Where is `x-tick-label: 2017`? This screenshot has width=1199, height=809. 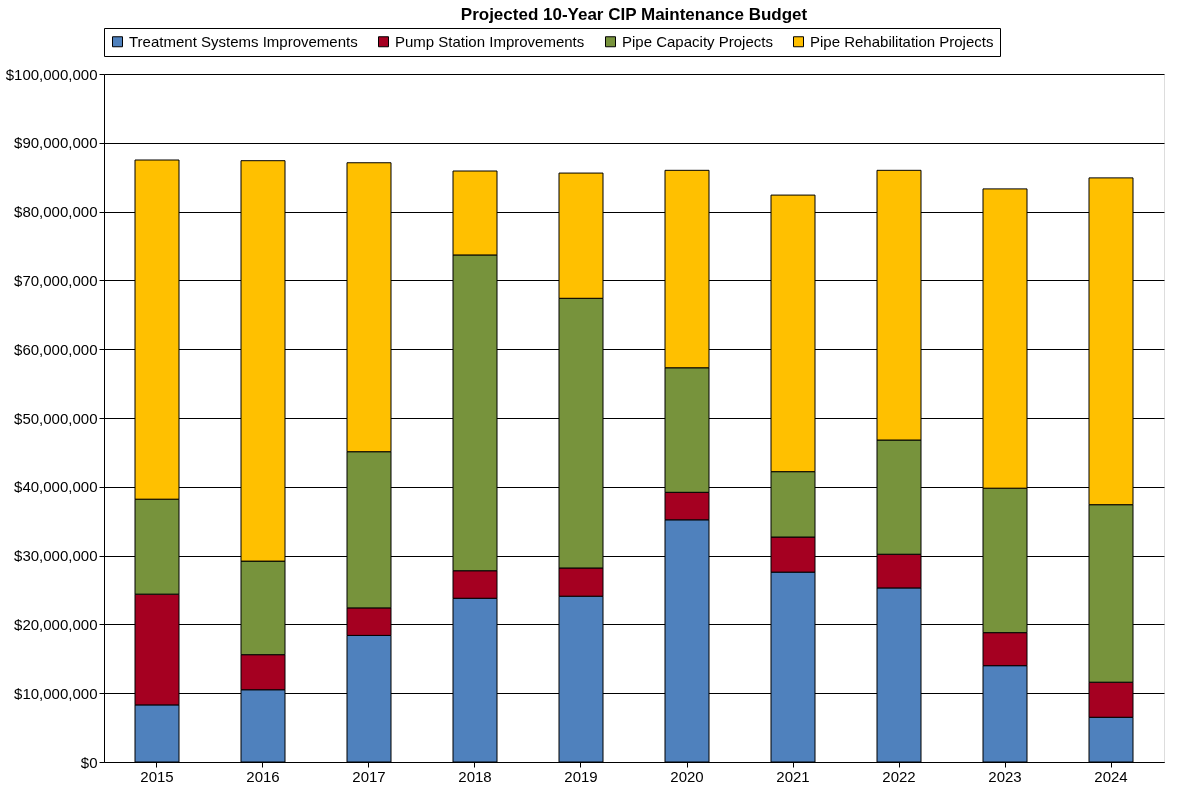 x-tick-label: 2017 is located at coordinates (369, 776).